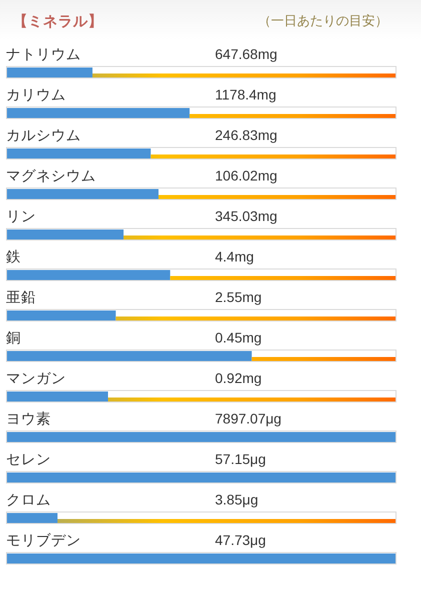  I want to click on annotation: 345.03mg, so click(246, 216).